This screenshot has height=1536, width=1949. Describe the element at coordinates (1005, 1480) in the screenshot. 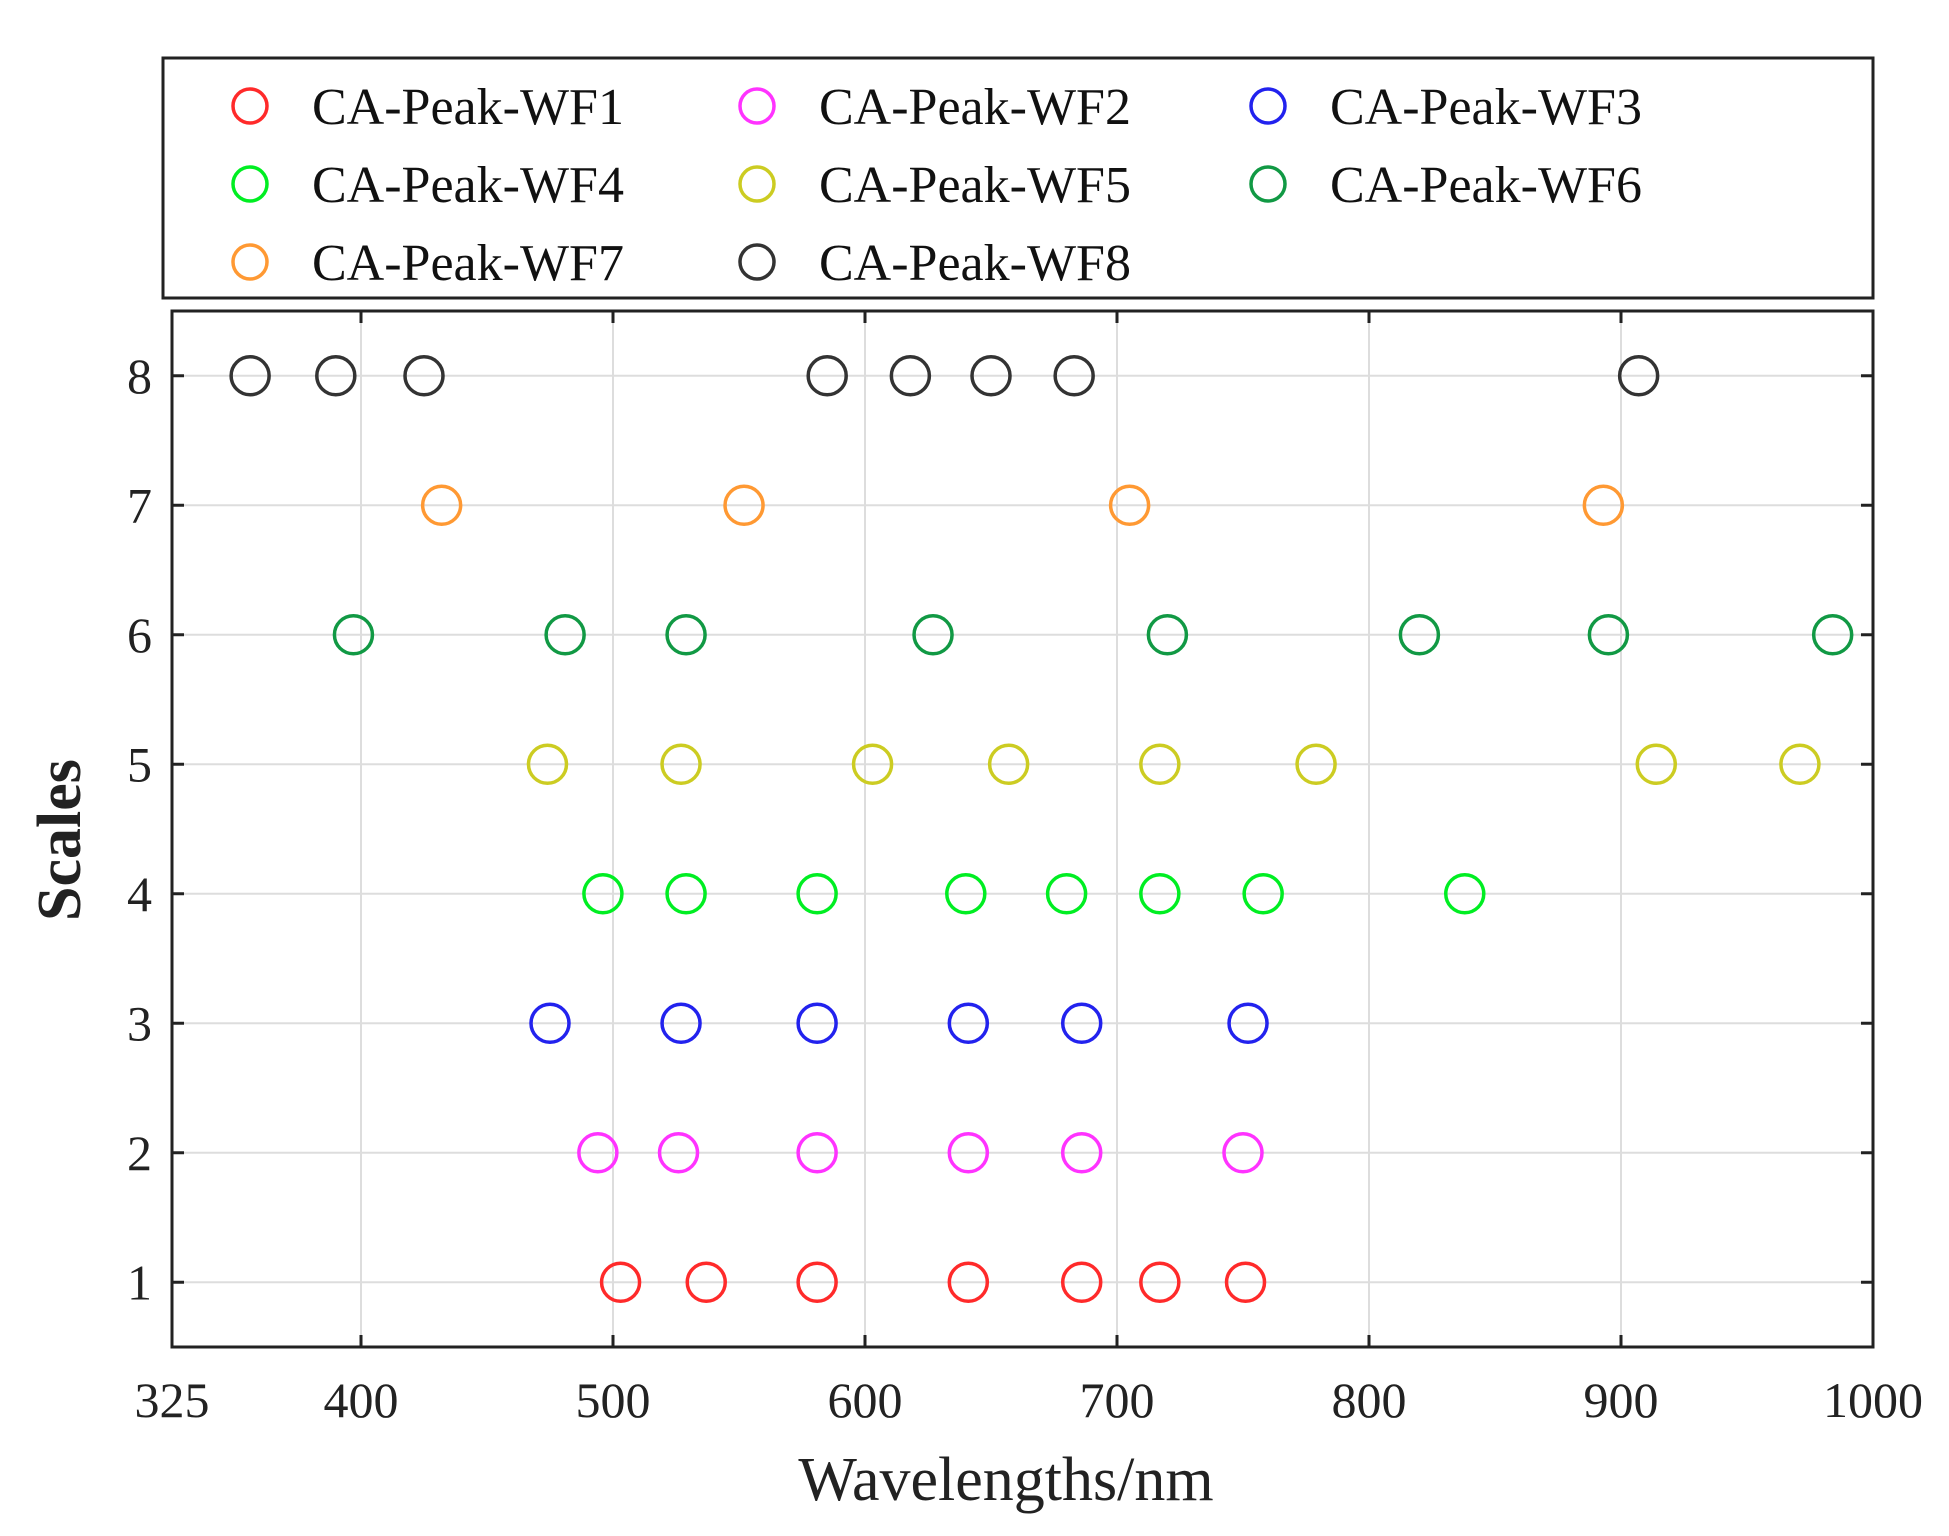

I see `x-axis-title: Wavelengths/nm` at that location.